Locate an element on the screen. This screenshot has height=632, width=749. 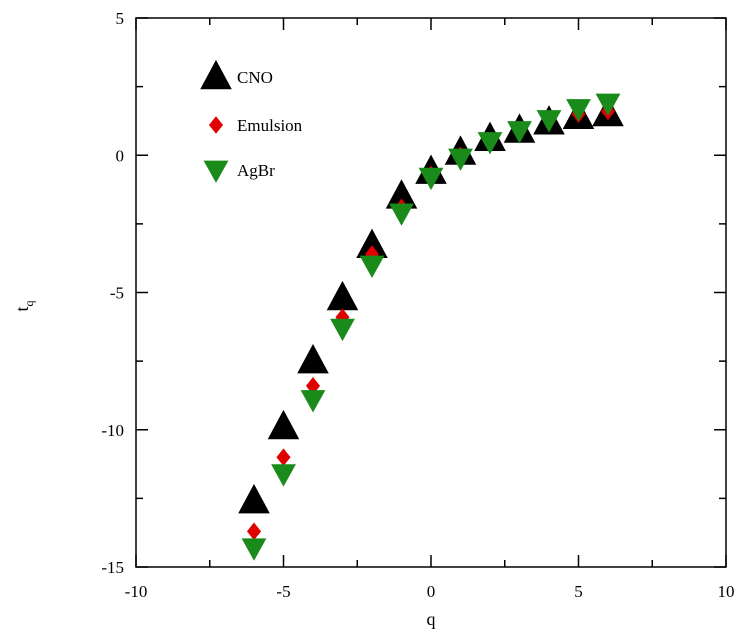
x-tick-label: 0 is located at coordinates (431, 591).